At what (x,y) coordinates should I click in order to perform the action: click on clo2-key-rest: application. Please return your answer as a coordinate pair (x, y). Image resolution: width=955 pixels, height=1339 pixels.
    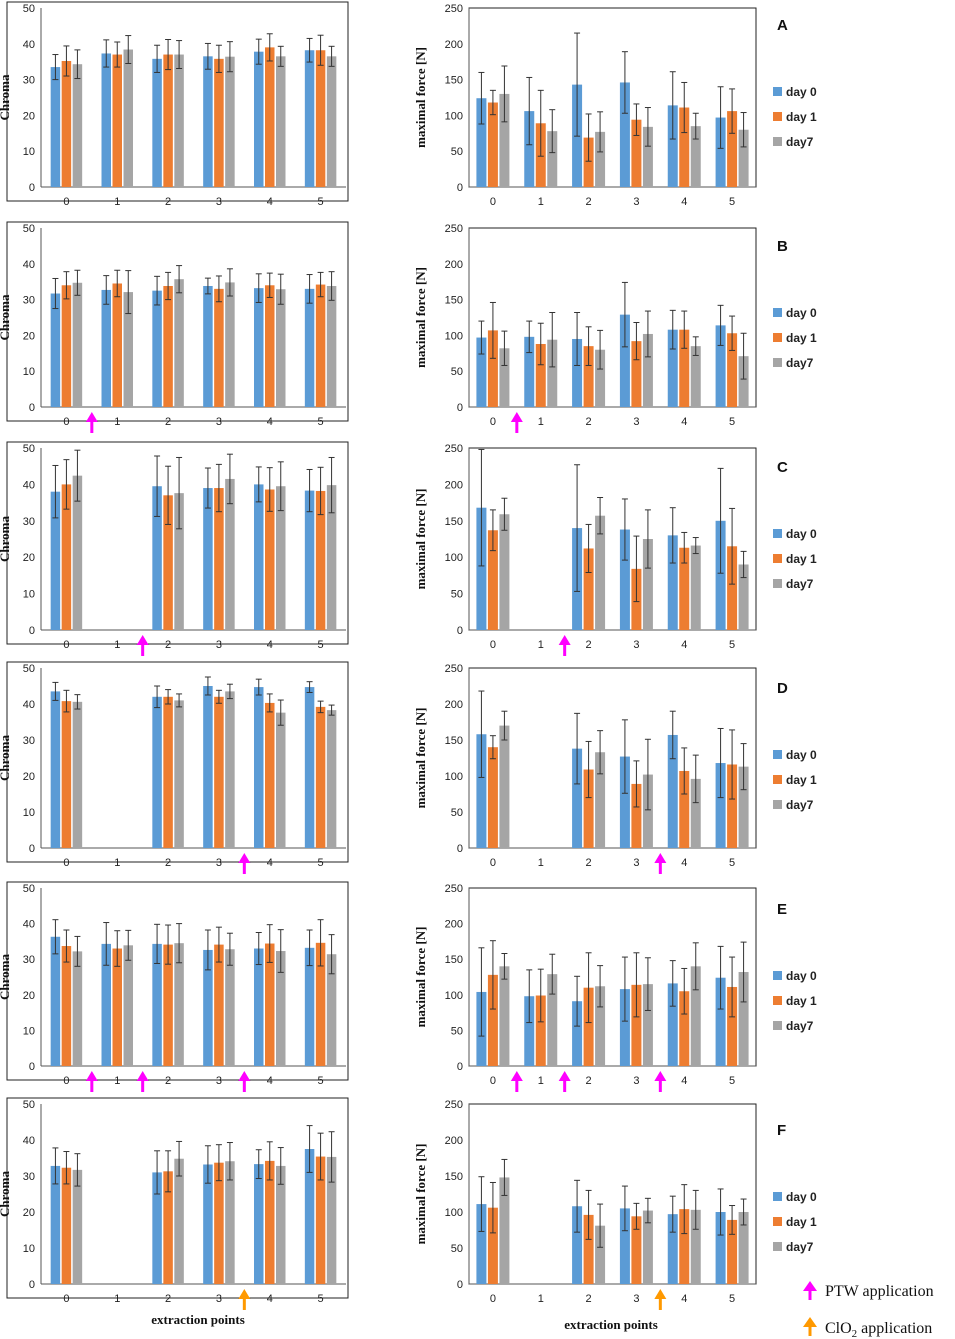
    Looking at the image, I should click on (894, 1328).